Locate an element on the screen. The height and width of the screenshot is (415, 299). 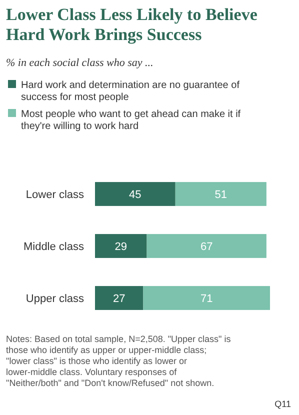
legend-label: Hard work and determination are no guarantee of success for most people is located at coordinates (130, 91).